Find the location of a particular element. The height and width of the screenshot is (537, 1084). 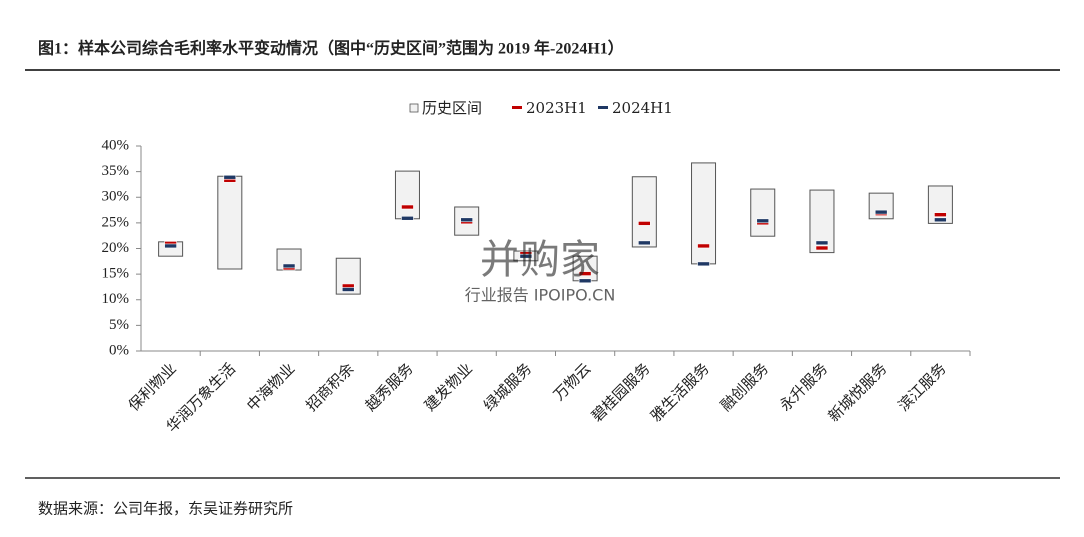

y-tick-label: 40% is located at coordinates (116, 145).